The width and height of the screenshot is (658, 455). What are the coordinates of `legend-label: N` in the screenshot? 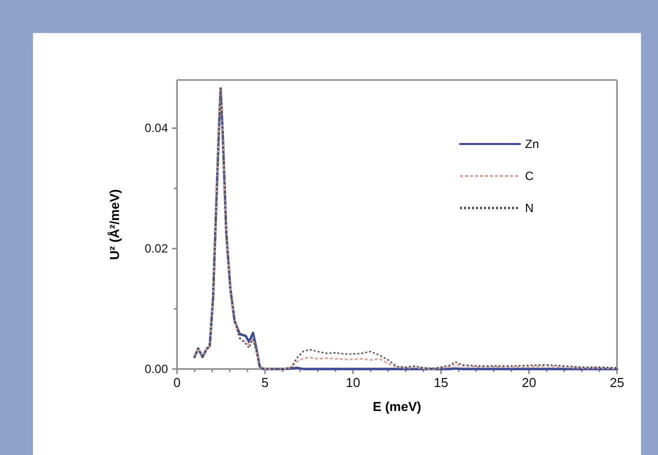 It's located at (529, 208).